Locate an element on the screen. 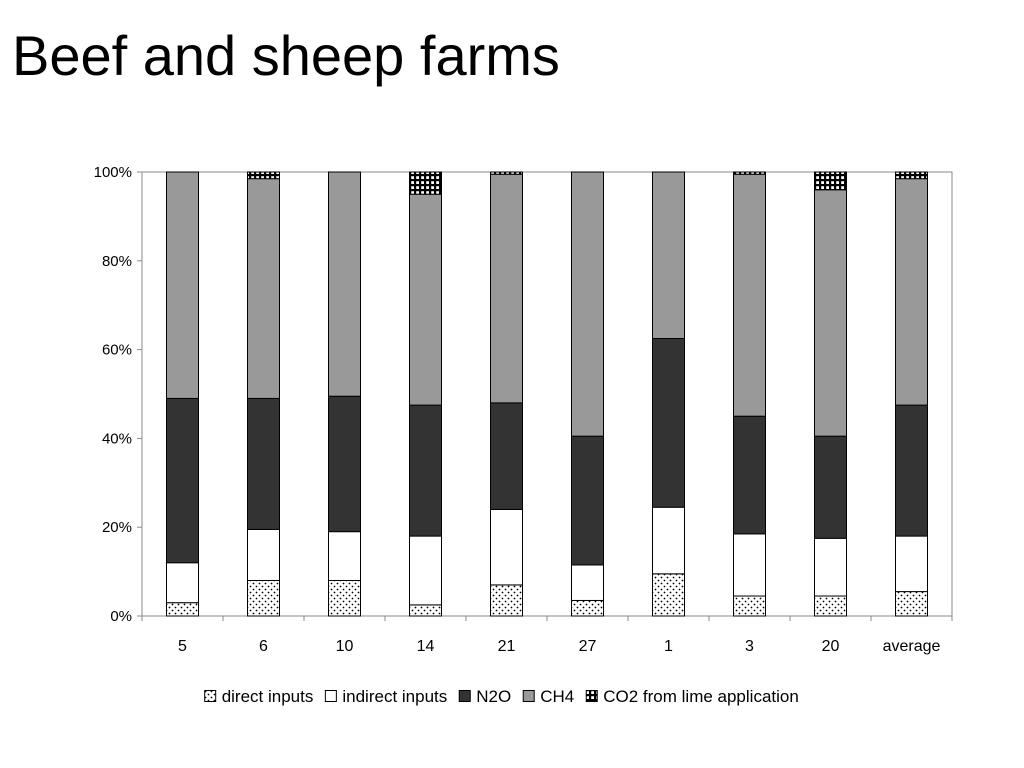 The image size is (1024, 768). x-tick-label: 5 is located at coordinates (182, 646).